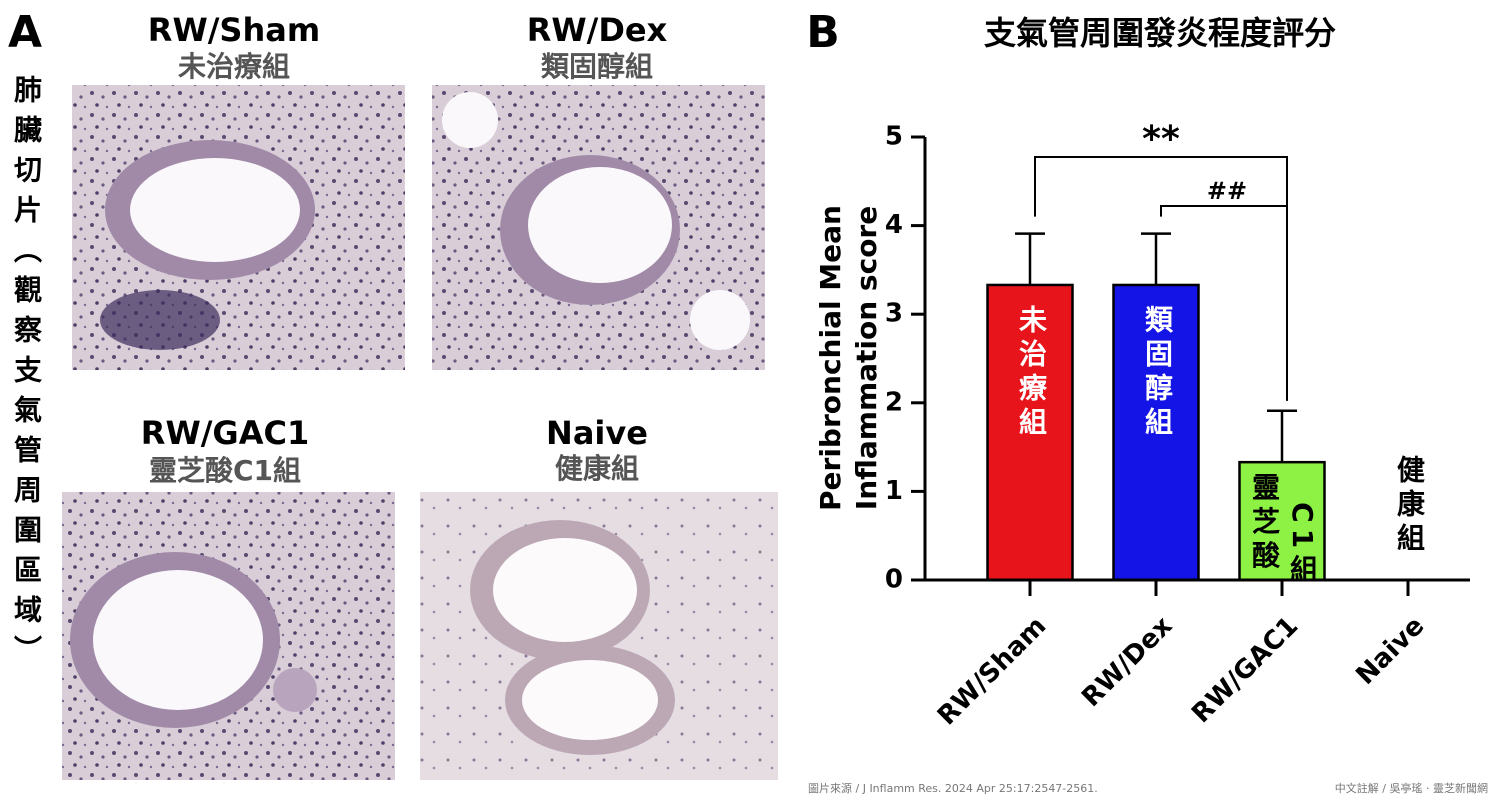  I want to click on y-tick-label: 5, so click(894, 137).